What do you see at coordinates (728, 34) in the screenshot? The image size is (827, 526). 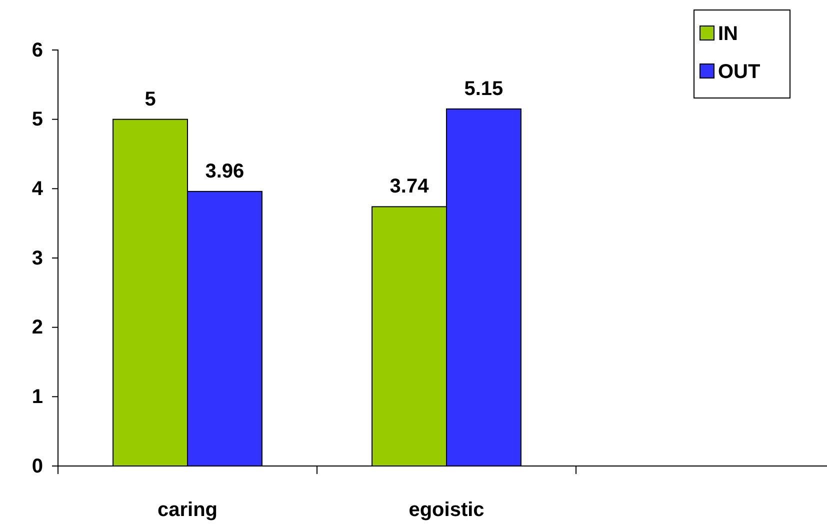 I see `legend-label: IN` at bounding box center [728, 34].